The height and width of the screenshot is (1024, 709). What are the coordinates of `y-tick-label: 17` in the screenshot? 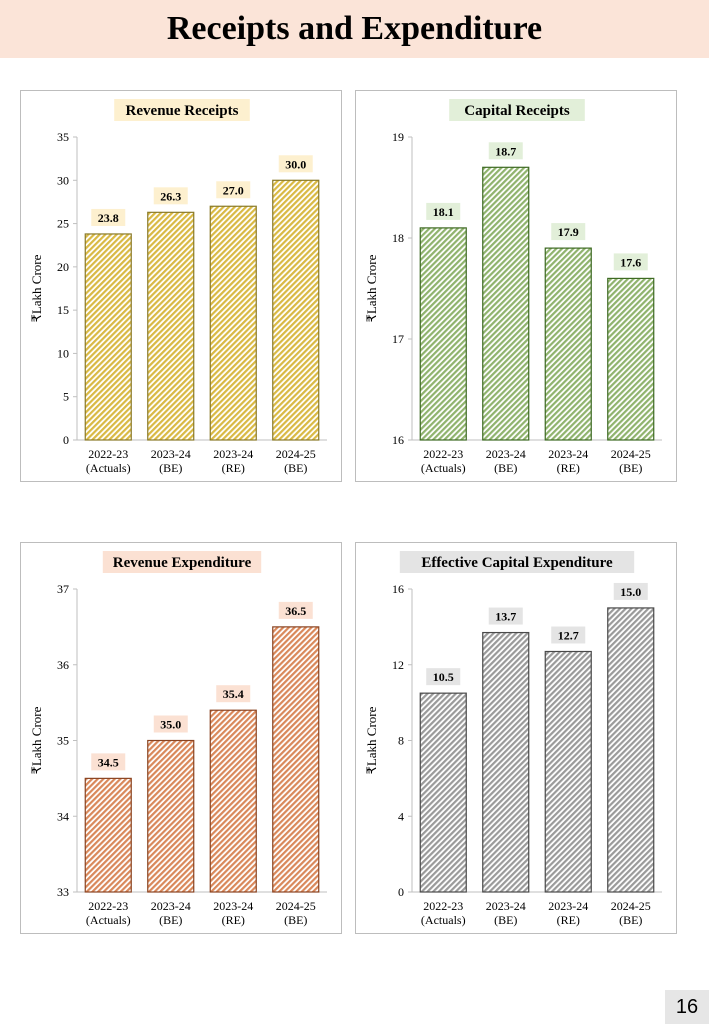 It's located at (398, 339).